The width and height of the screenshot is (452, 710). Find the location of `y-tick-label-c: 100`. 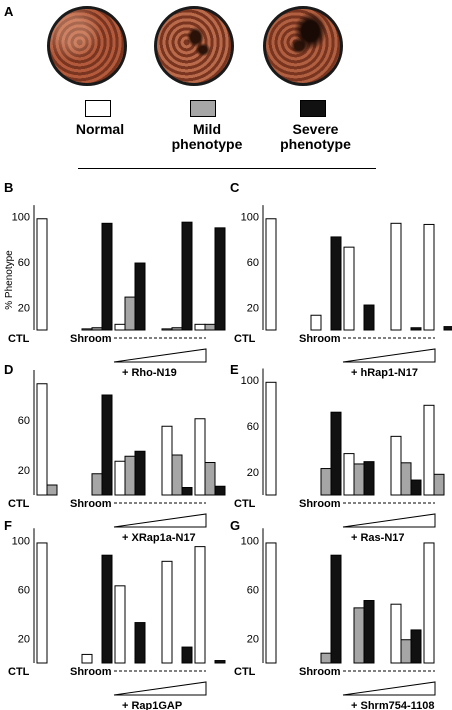

y-tick-label-c: 100 is located at coordinates (250, 218).